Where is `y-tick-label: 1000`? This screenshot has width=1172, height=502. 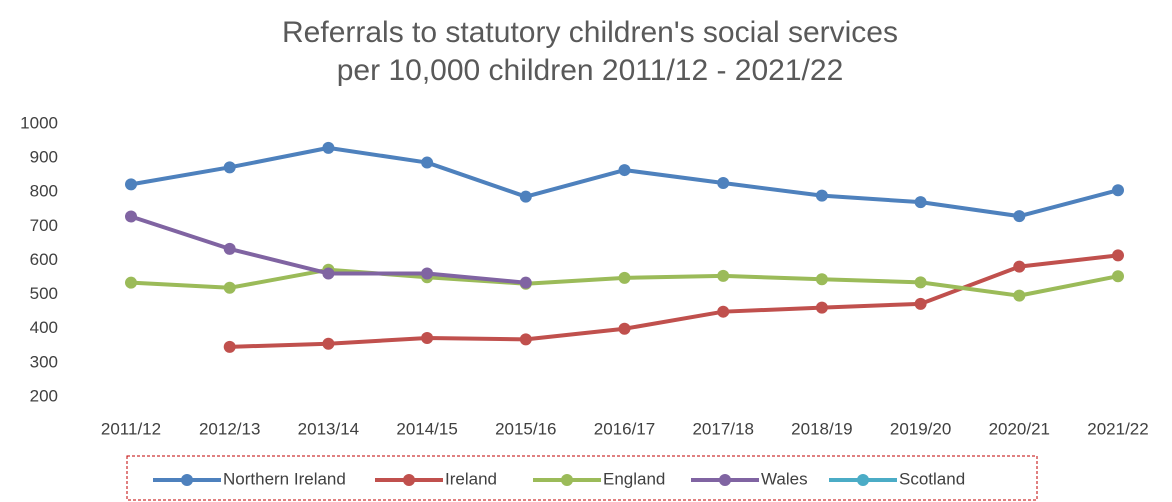
y-tick-label: 1000 is located at coordinates (39, 122).